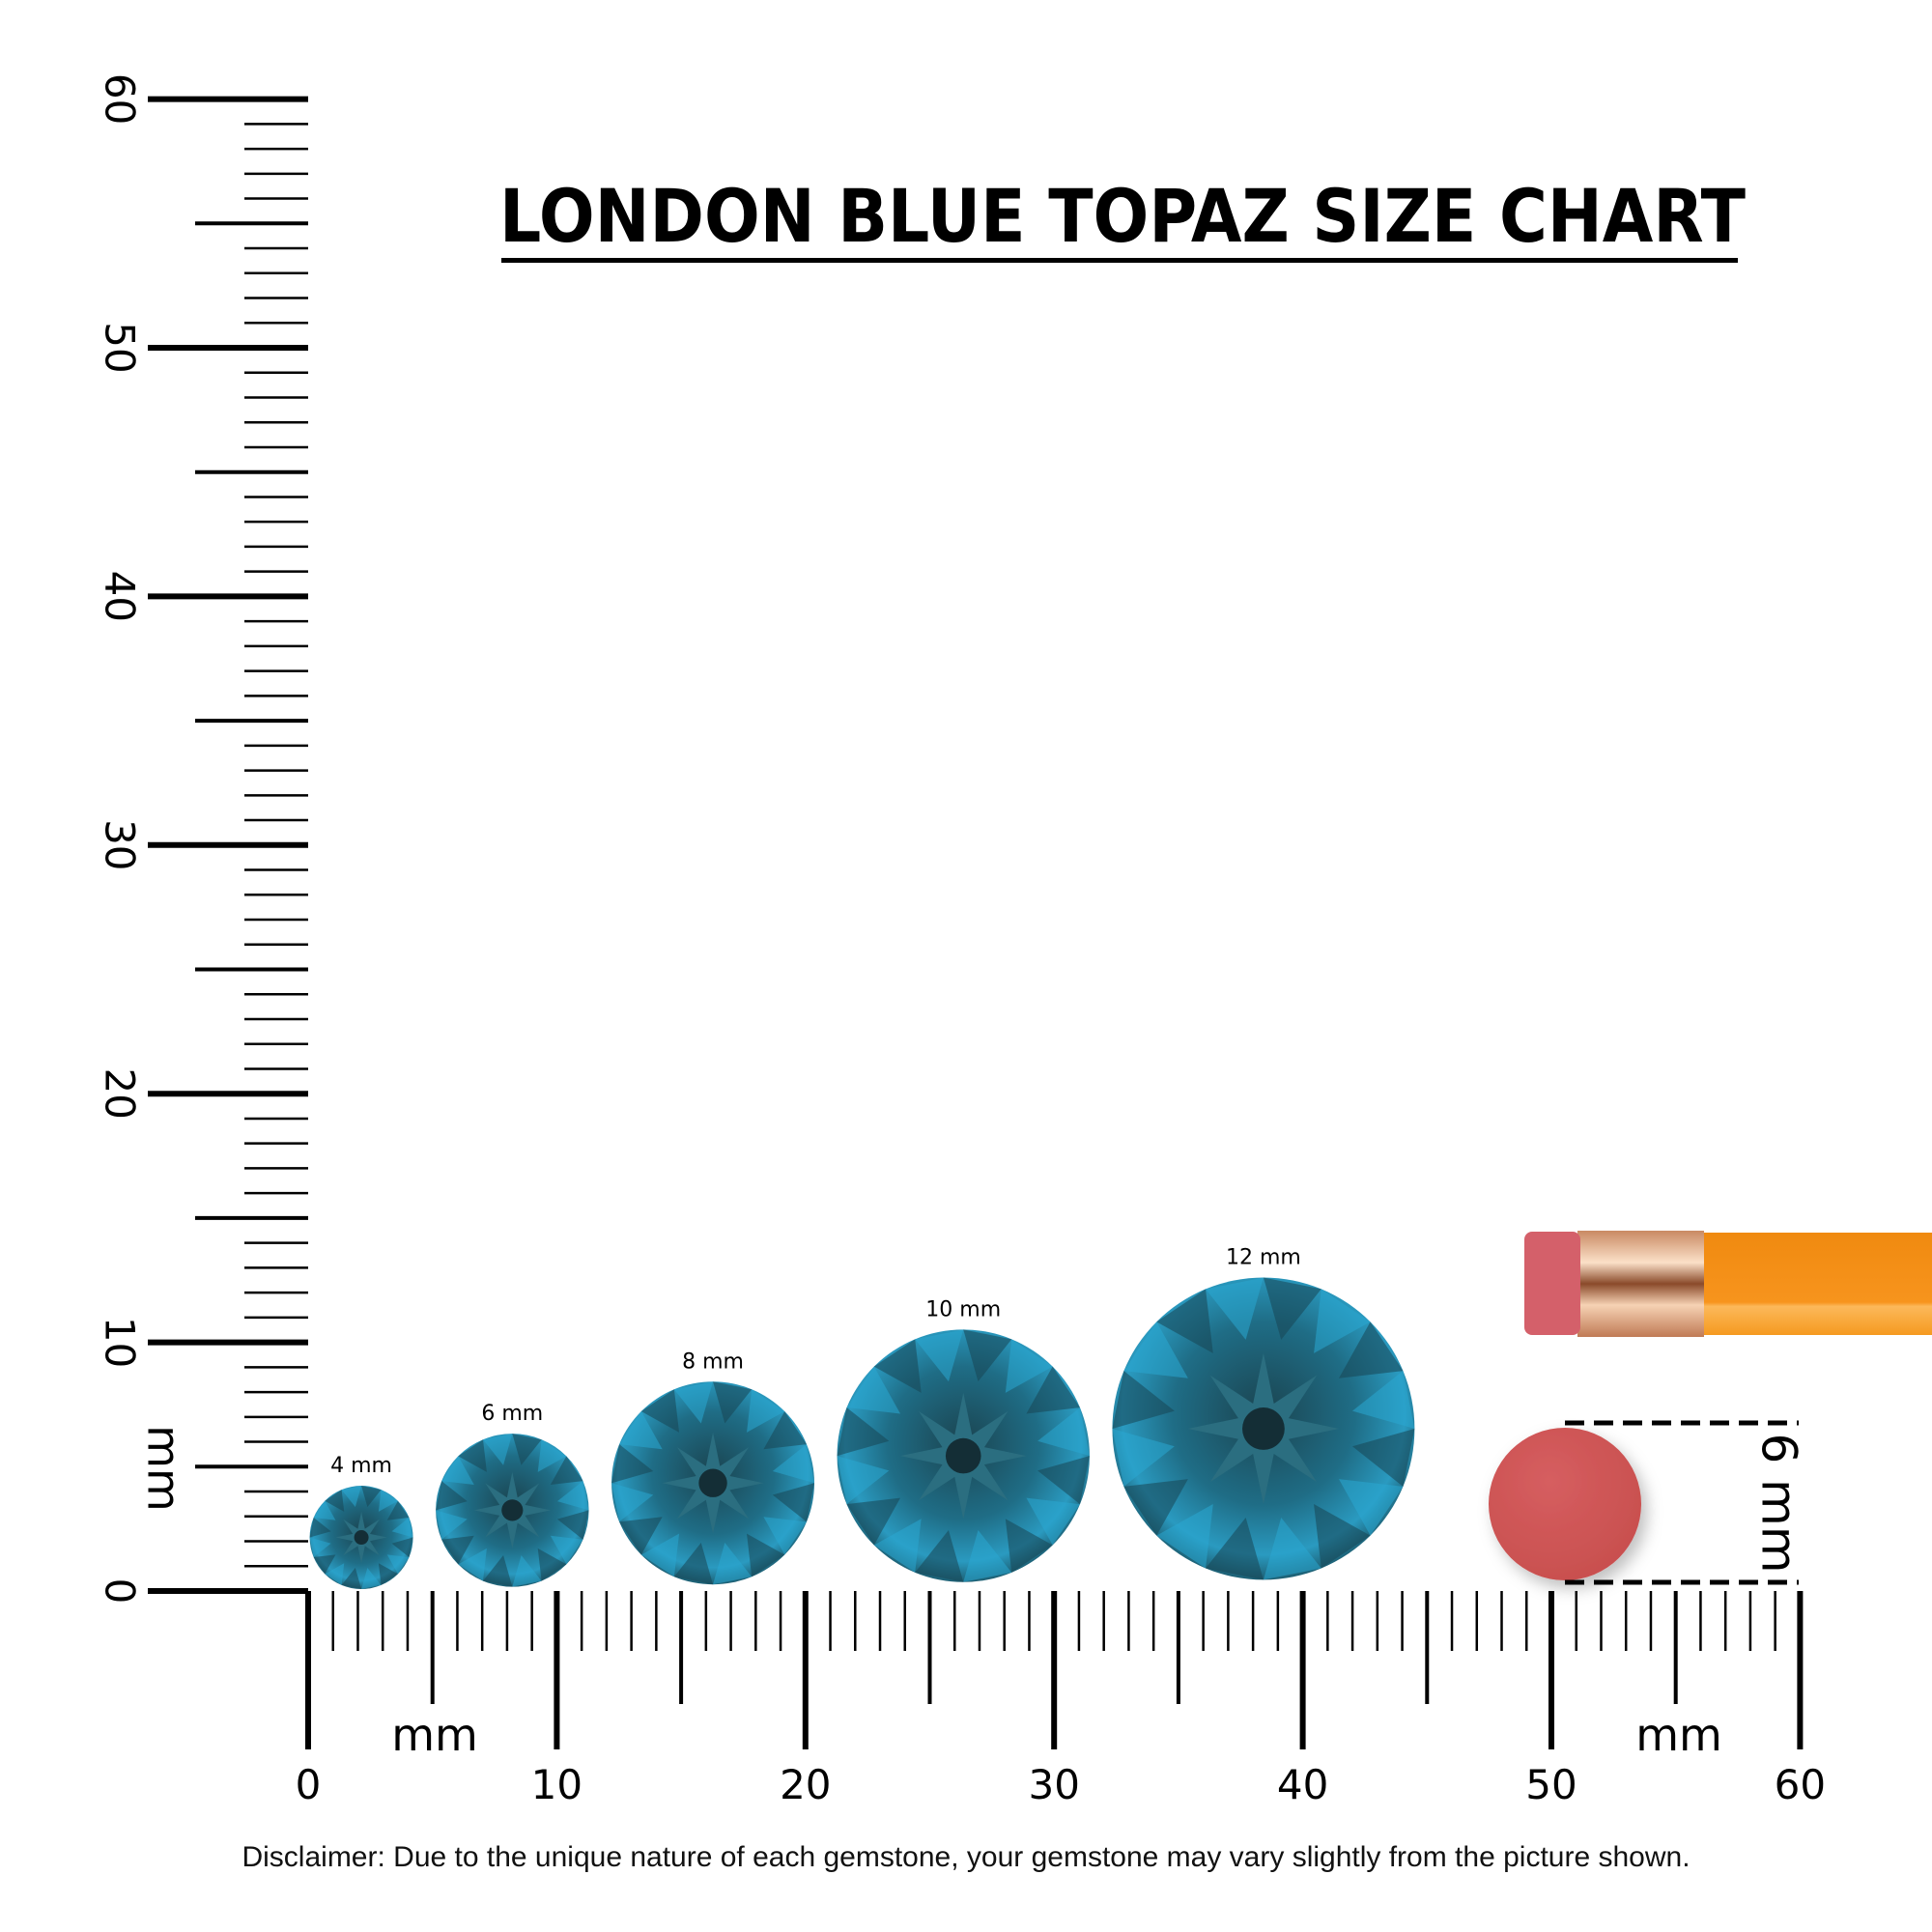  What do you see at coordinates (120, 1093) in the screenshot?
I see `vertical-tick-label: 20` at bounding box center [120, 1093].